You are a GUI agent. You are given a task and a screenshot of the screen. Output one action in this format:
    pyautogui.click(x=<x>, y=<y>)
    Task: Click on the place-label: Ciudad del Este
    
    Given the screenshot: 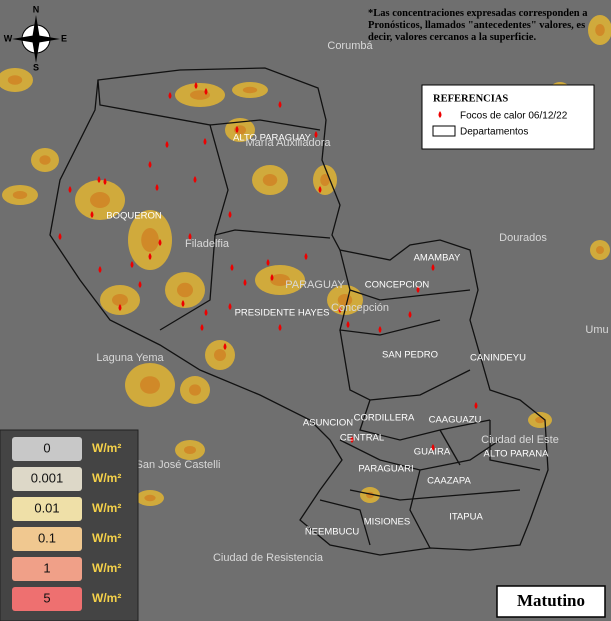 What is the action you would take?
    pyautogui.click(x=520, y=440)
    